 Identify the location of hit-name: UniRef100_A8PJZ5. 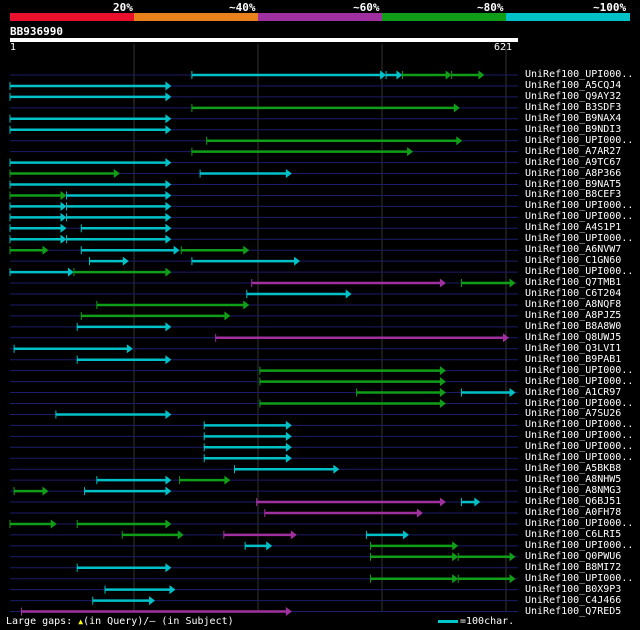
(573, 315).